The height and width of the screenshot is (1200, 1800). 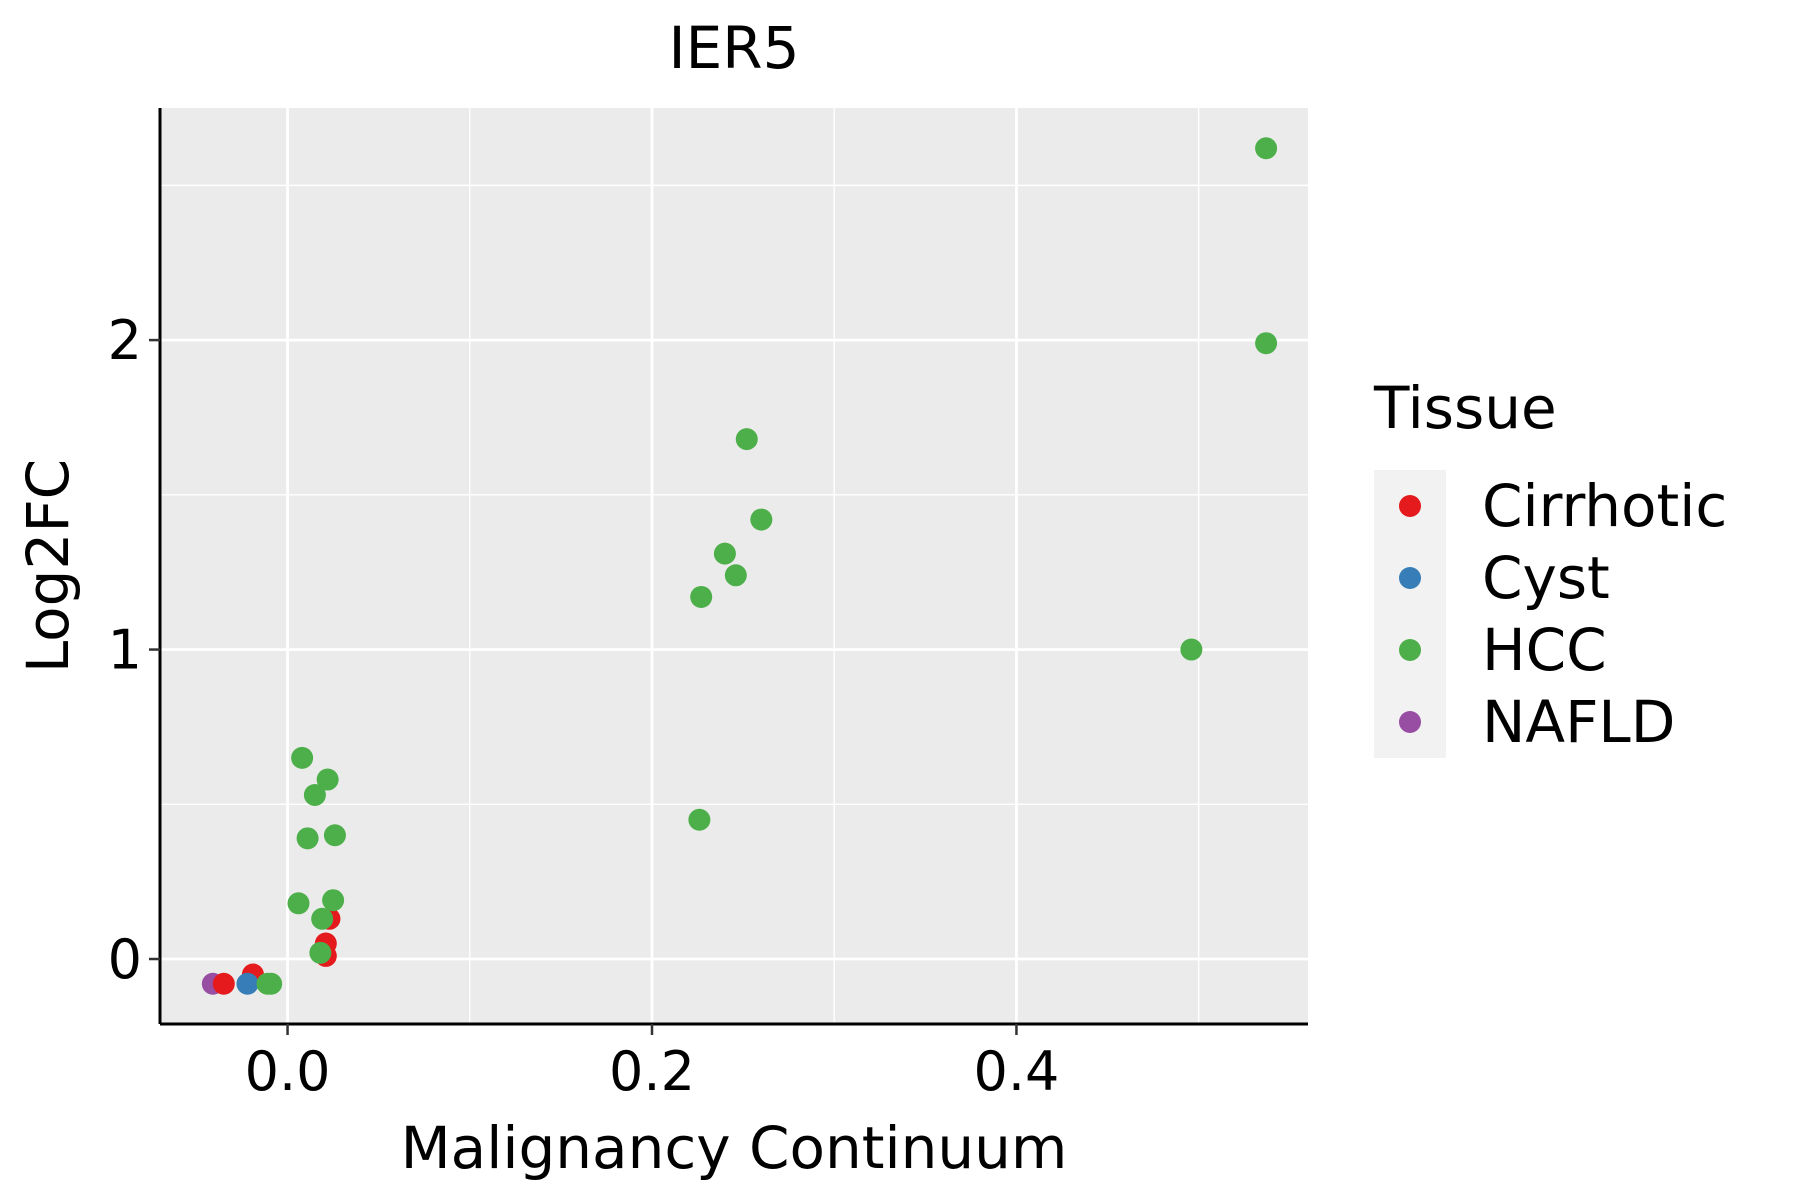 I want to click on y-axis-ticks: 0 1 2, so click(x=134, y=650).